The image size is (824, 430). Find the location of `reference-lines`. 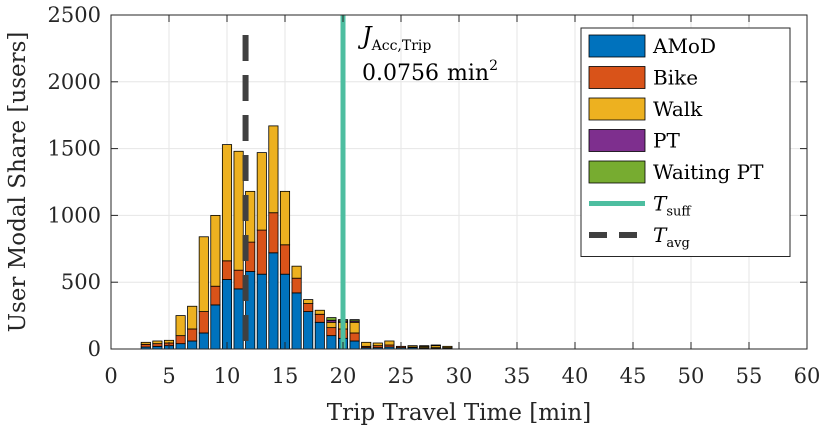

reference-lines is located at coordinates (294, 182).